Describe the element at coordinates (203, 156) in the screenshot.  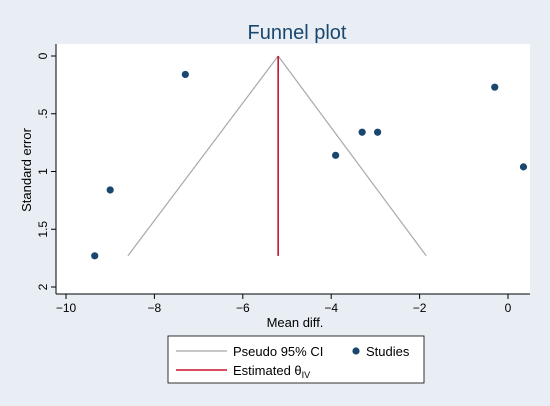
I see `ci-left-line` at that location.